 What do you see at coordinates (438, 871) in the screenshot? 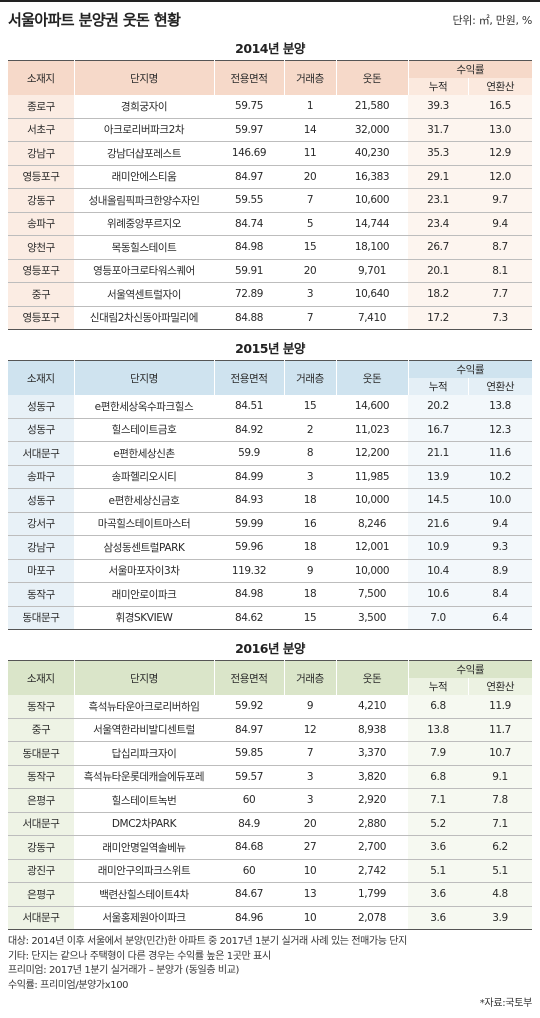
I see `cell-cumulative: 5.1` at bounding box center [438, 871].